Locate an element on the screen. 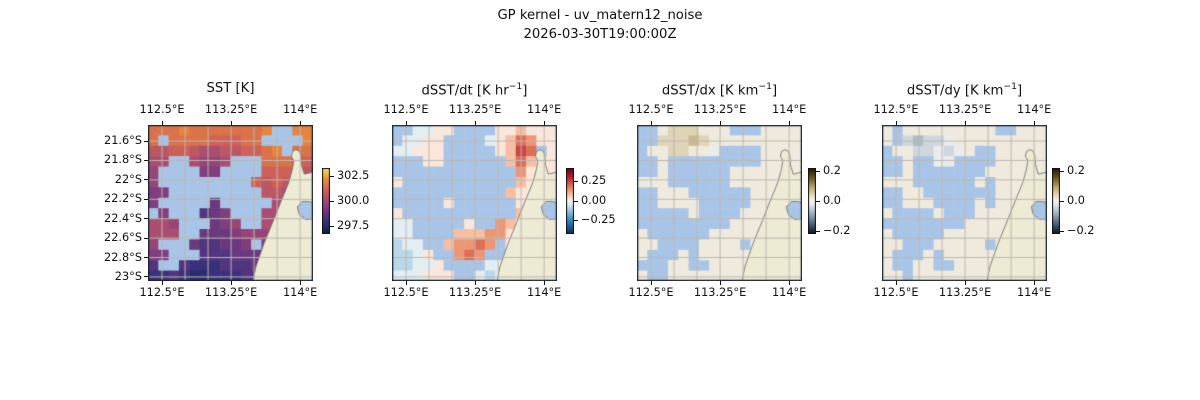 The image size is (1200, 400). lat-tick-label: 23°S is located at coordinates (128, 276).